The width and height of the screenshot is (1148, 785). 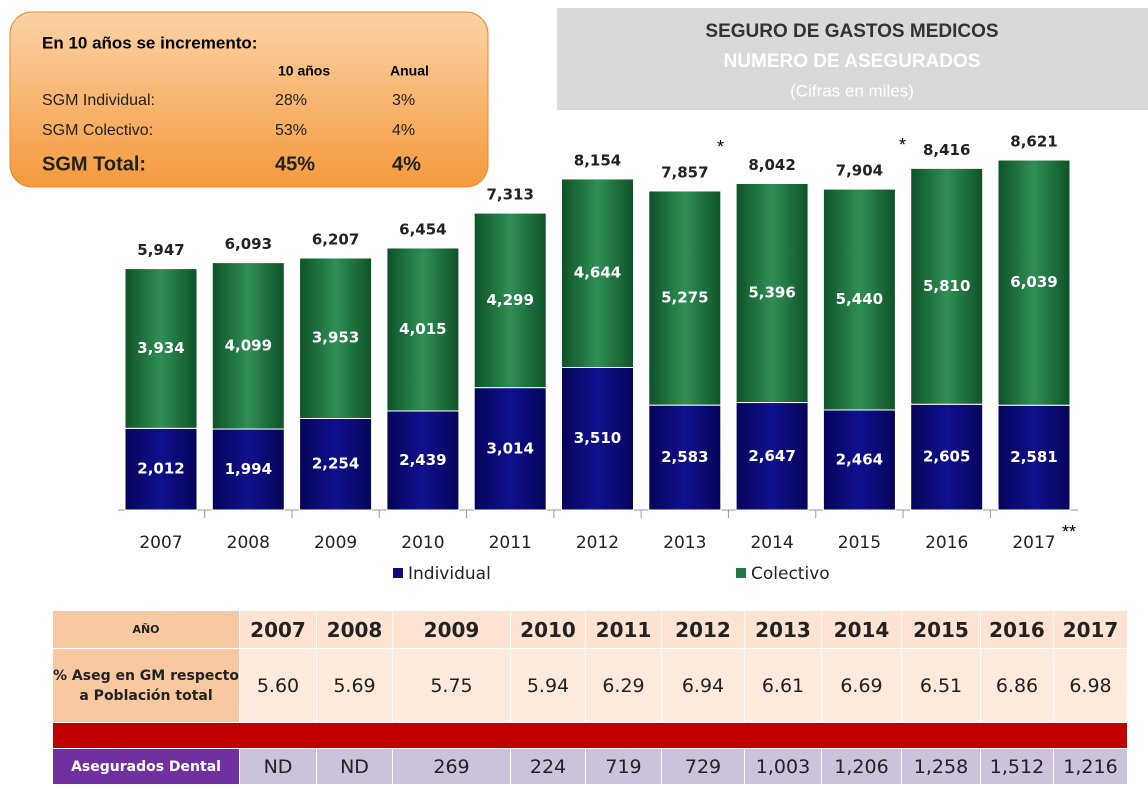 I want to click on total-label: 7,313, so click(x=509, y=195).